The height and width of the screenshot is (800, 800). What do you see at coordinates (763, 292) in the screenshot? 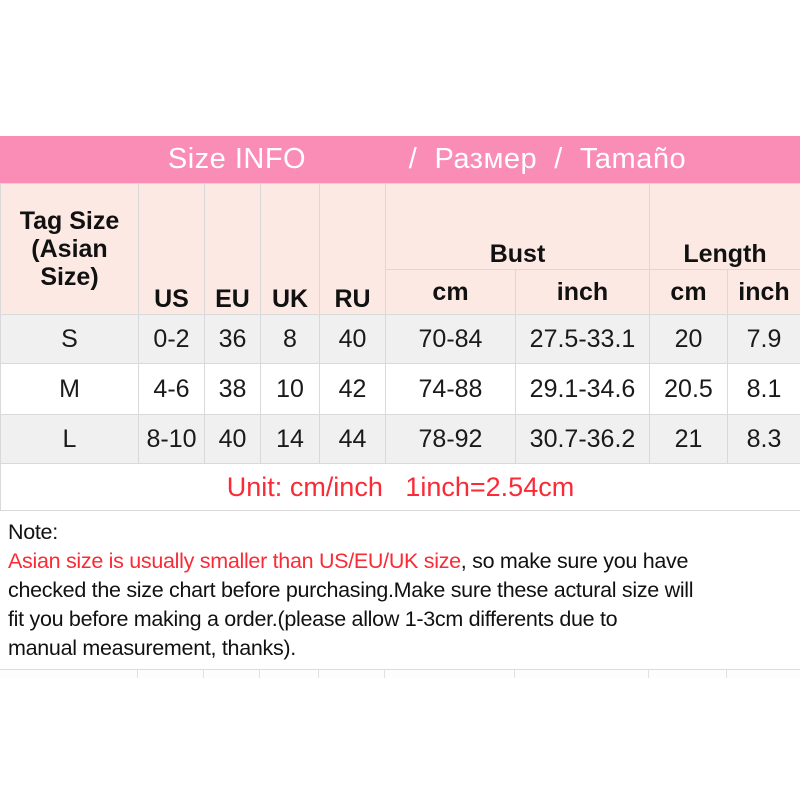
I see `header-cell-length-inch: inch` at bounding box center [763, 292].